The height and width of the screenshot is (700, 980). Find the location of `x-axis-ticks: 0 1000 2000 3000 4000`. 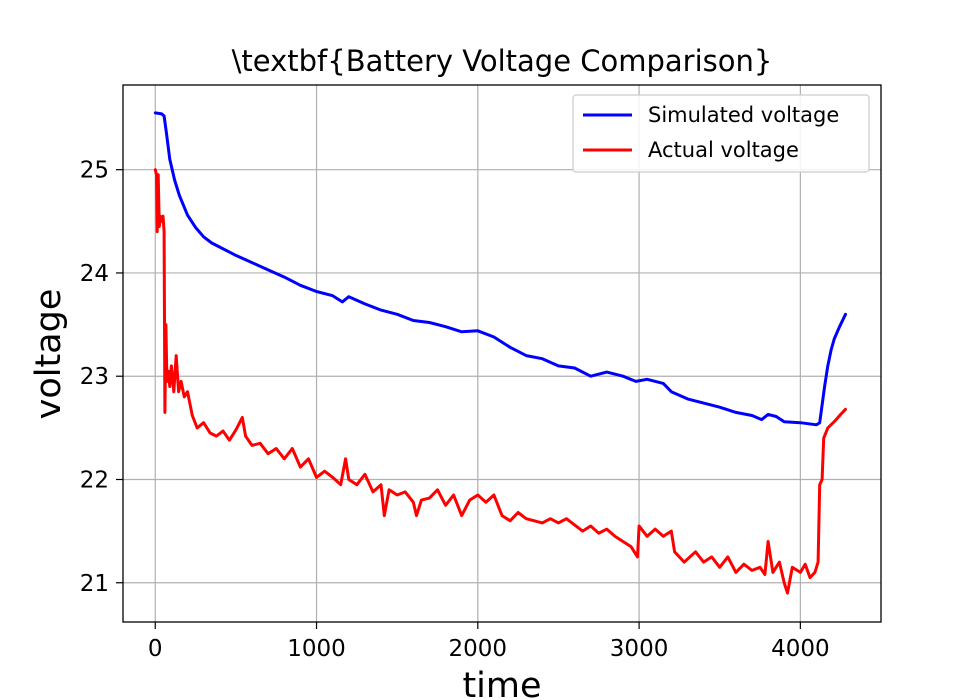

x-axis-ticks: 0 1000 2000 3000 4000 is located at coordinates (489, 642).